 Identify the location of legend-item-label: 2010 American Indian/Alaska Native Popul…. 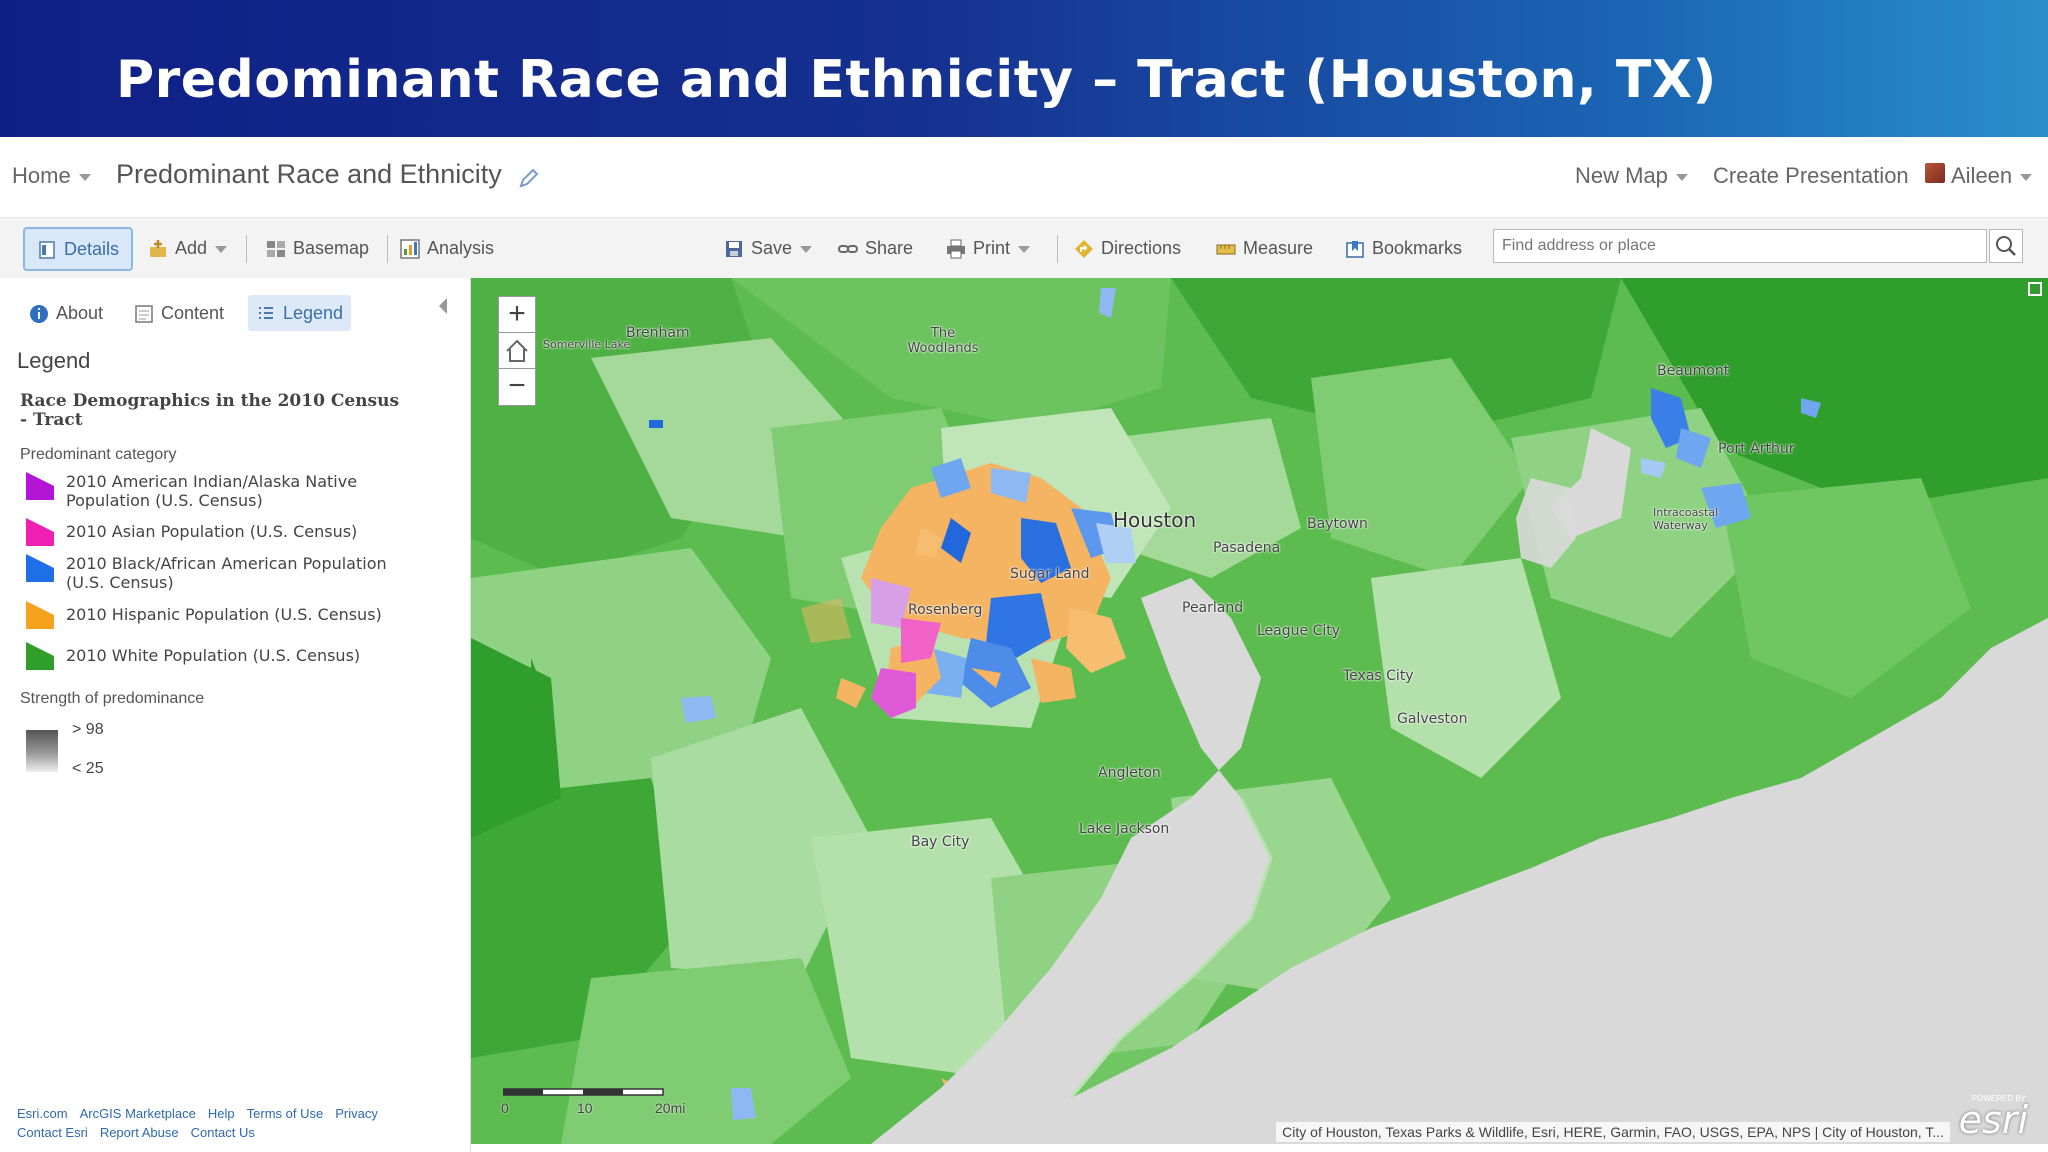
(212, 491).